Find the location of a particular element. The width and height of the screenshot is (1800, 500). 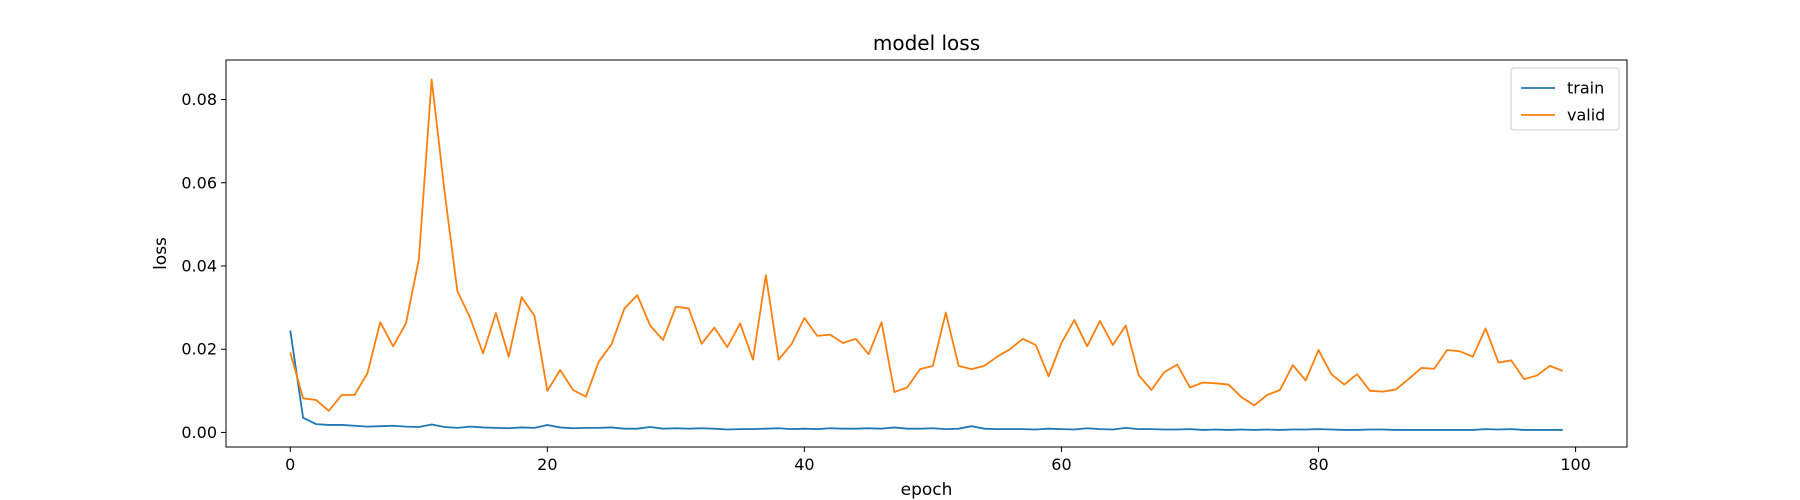

y-tick-label: 0.06 is located at coordinates (199, 182).